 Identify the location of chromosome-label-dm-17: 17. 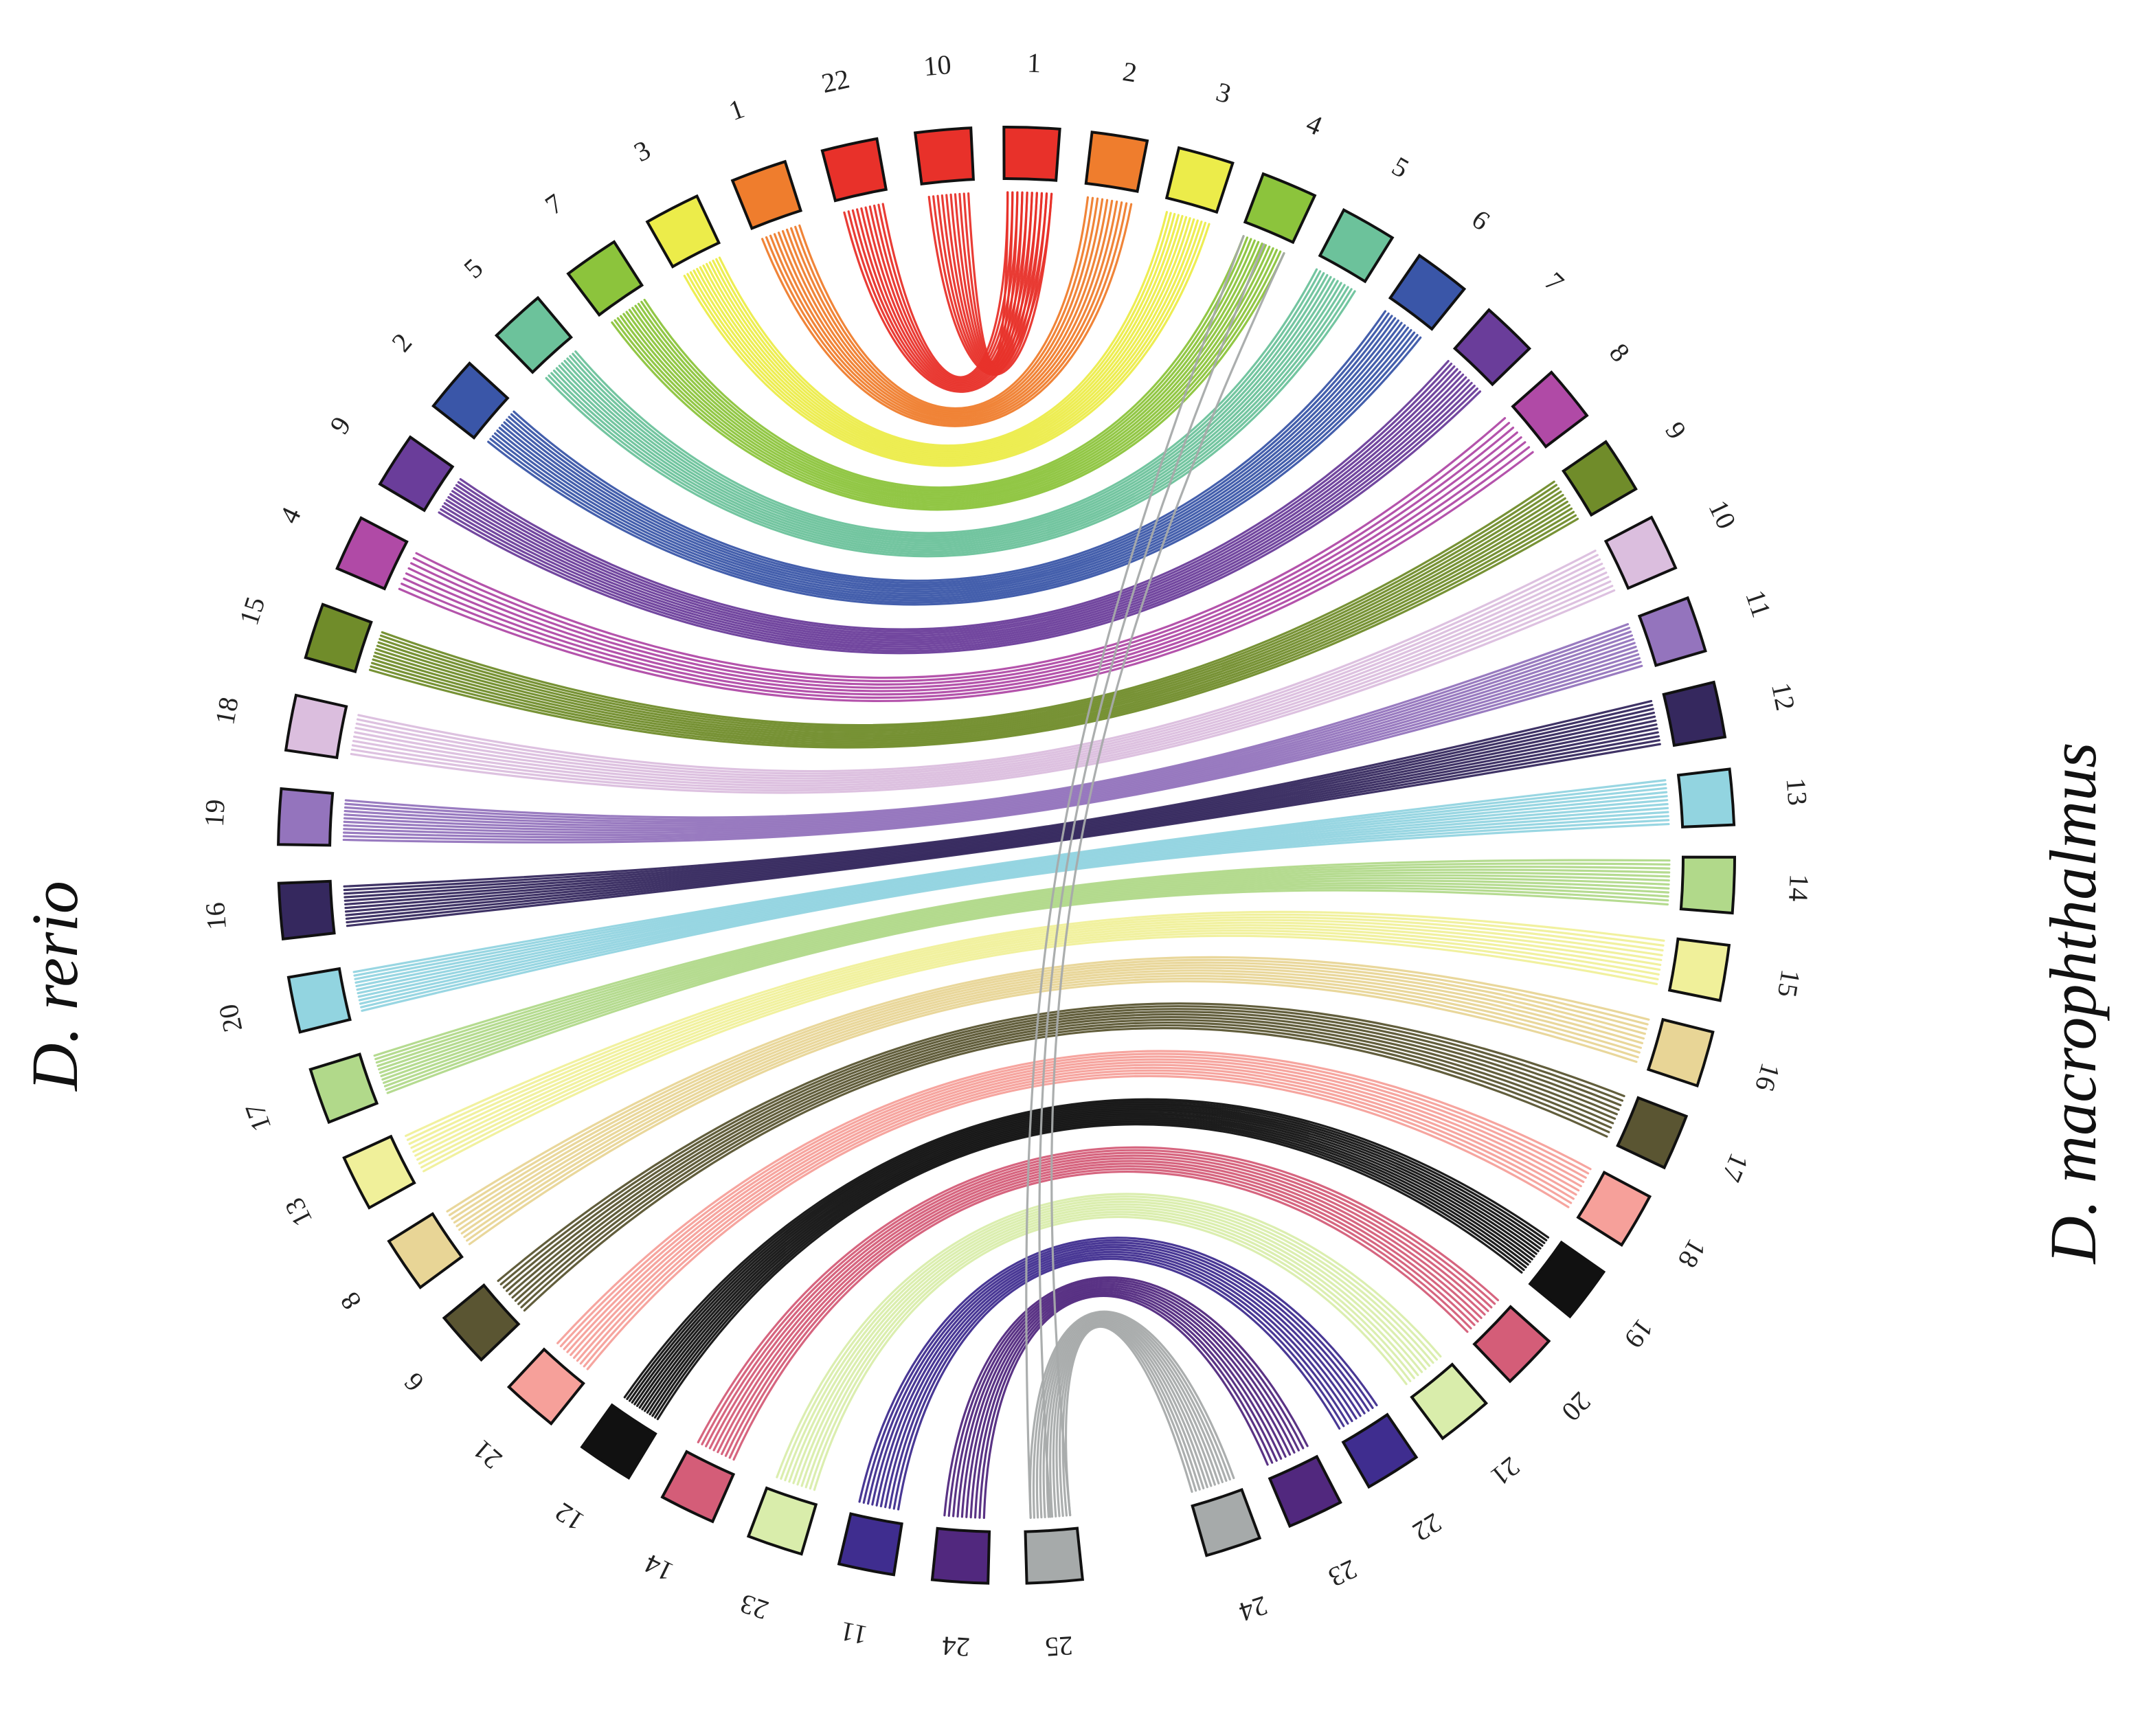
(1735, 1167).